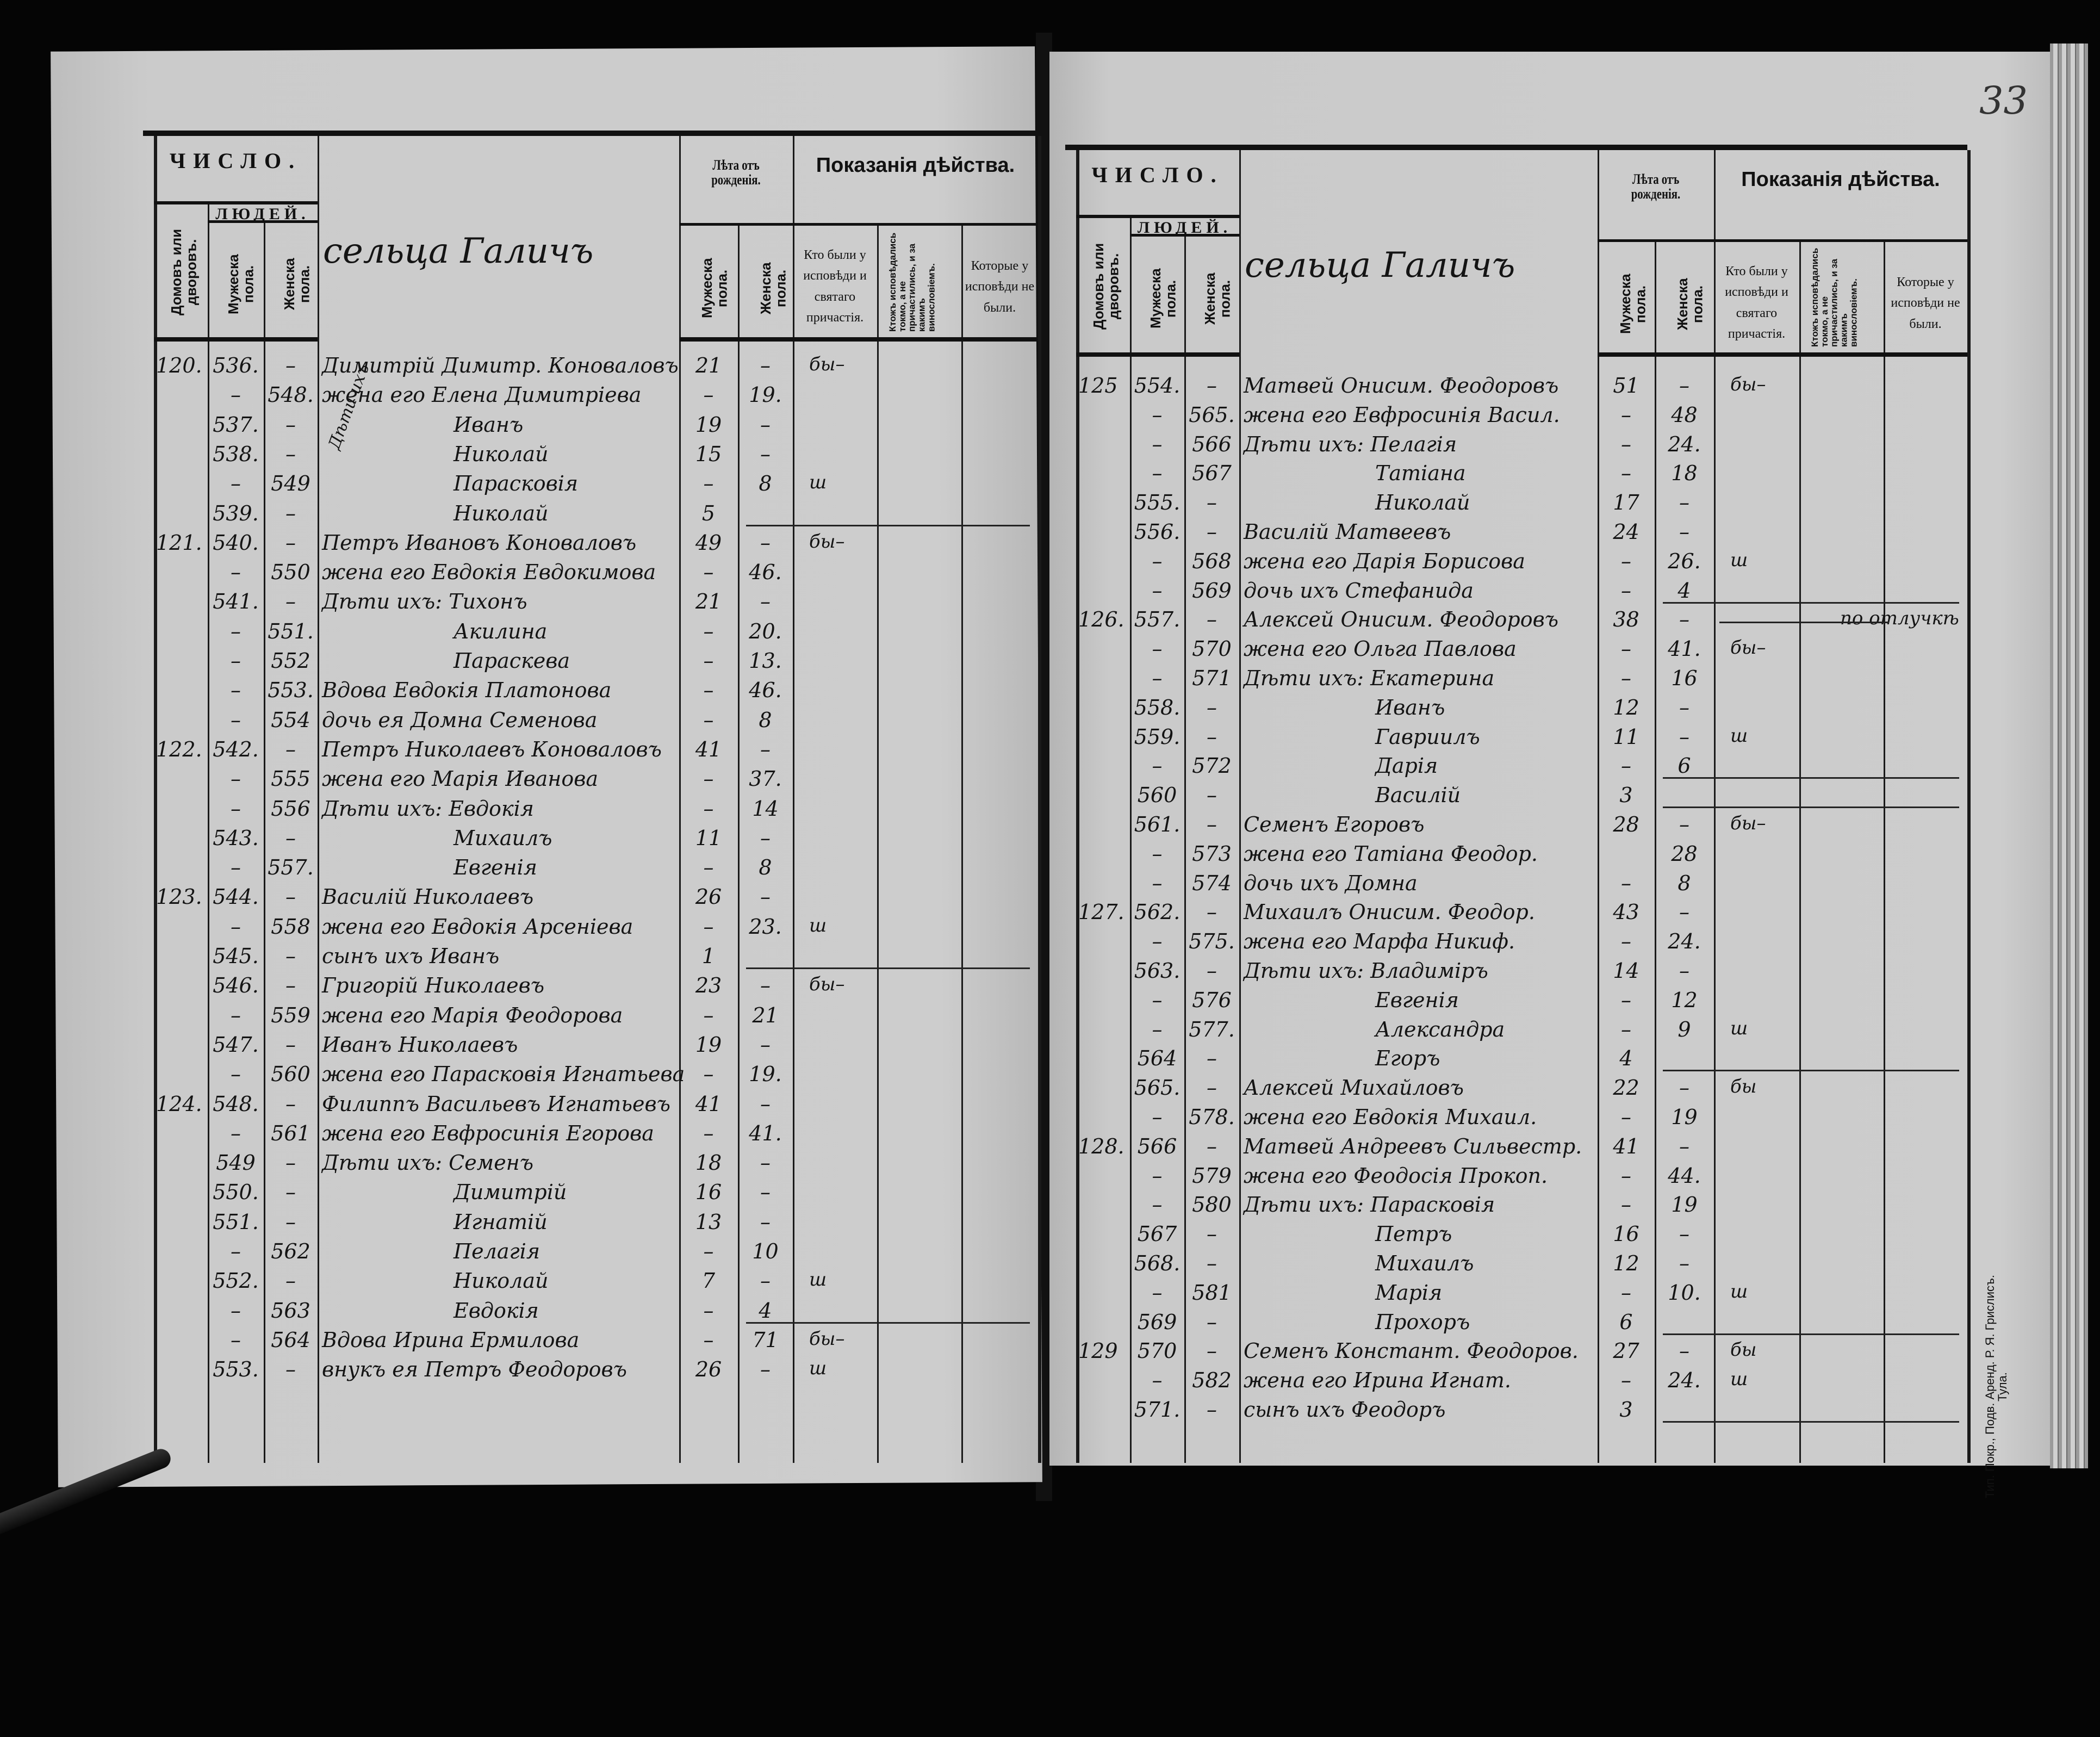 This screenshot has width=2100, height=1737. Describe the element at coordinates (1521, 1117) in the screenshot. I see `register-row: – 578. жена его Евдокія Михаил. – 19` at that location.